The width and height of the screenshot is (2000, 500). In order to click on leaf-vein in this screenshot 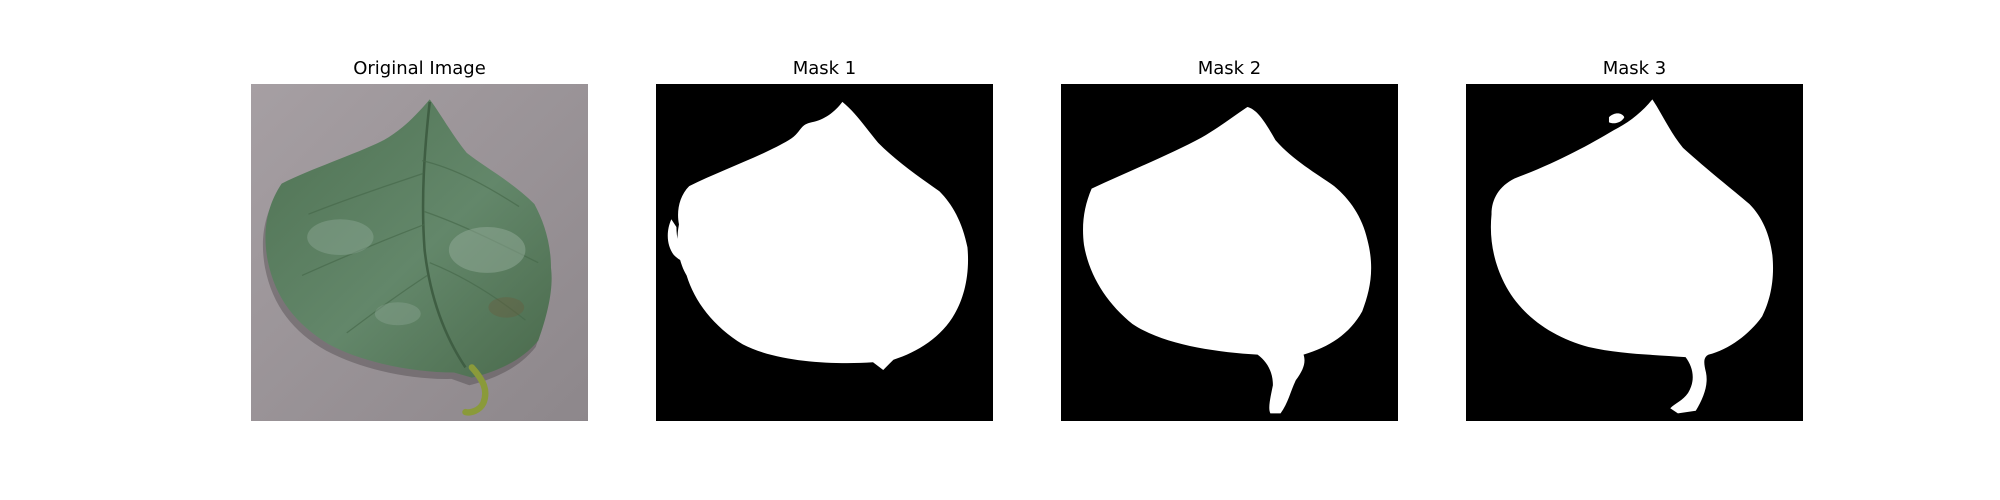, I will do `click(420, 246)`.